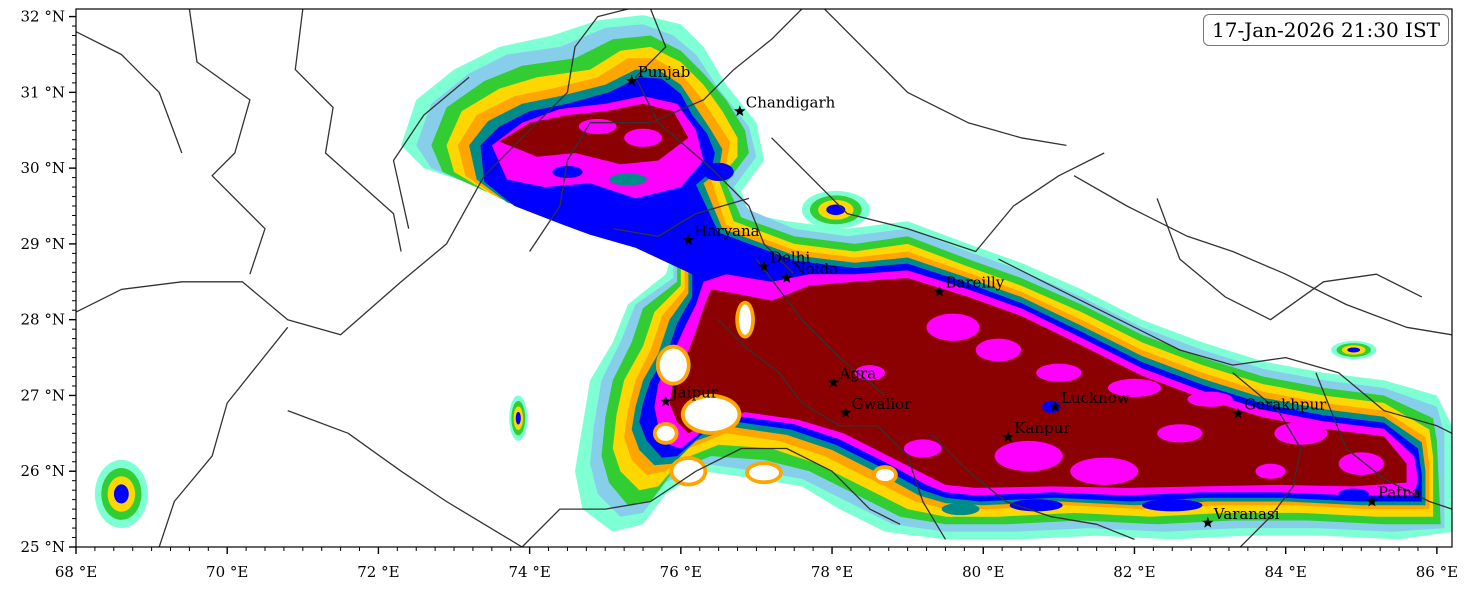 The height and width of the screenshot is (591, 1471). I want to click on city-marker-noida, so click(787, 277).